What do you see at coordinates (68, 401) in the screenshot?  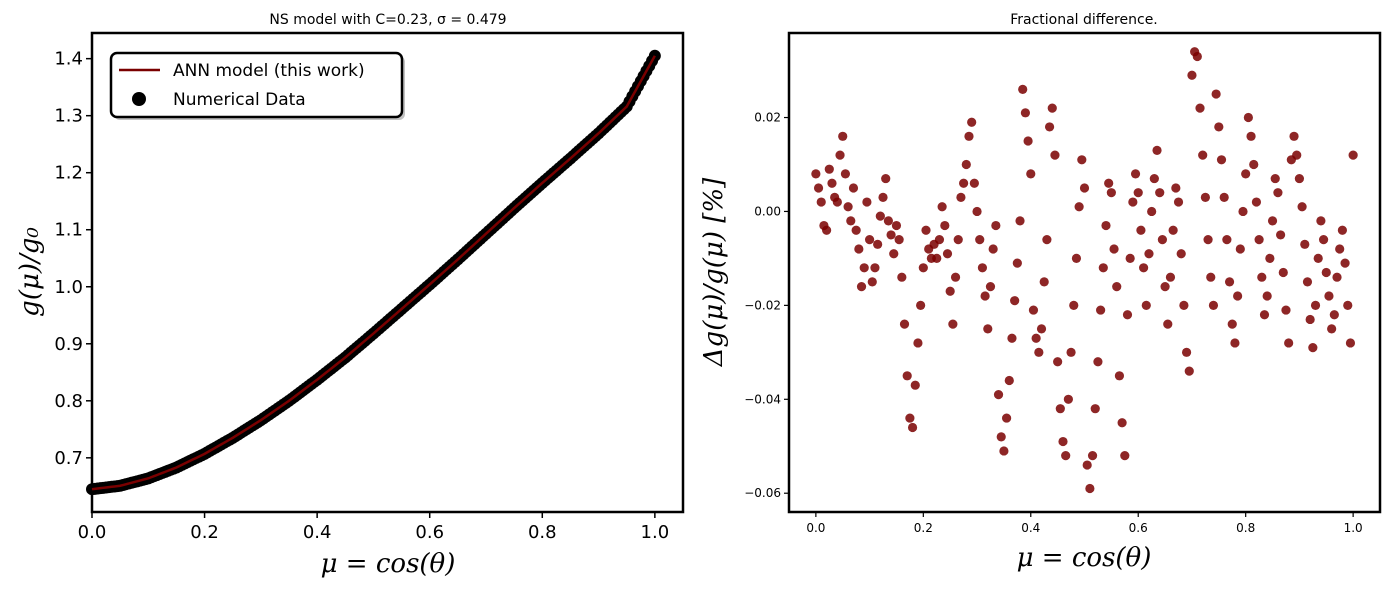 I see `left-y-tick-label: 0.8` at bounding box center [68, 401].